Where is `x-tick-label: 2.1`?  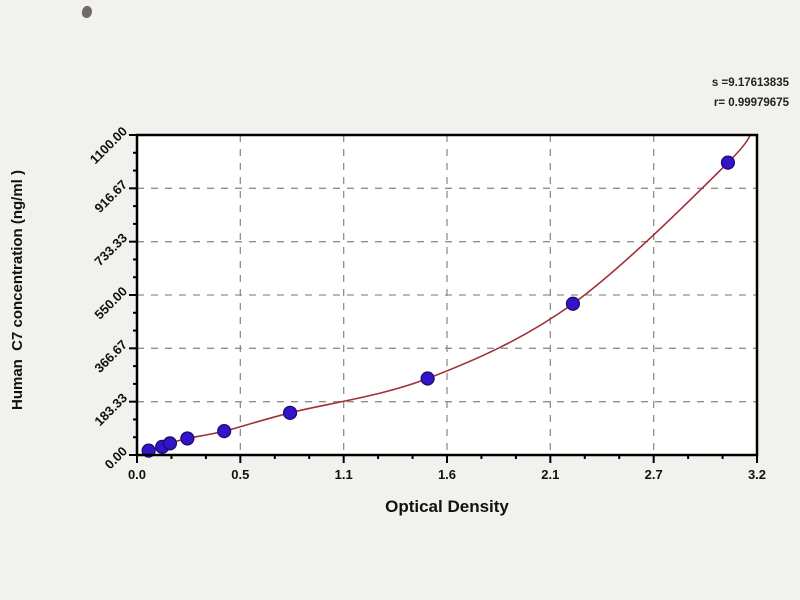 x-tick-label: 2.1 is located at coordinates (550, 474).